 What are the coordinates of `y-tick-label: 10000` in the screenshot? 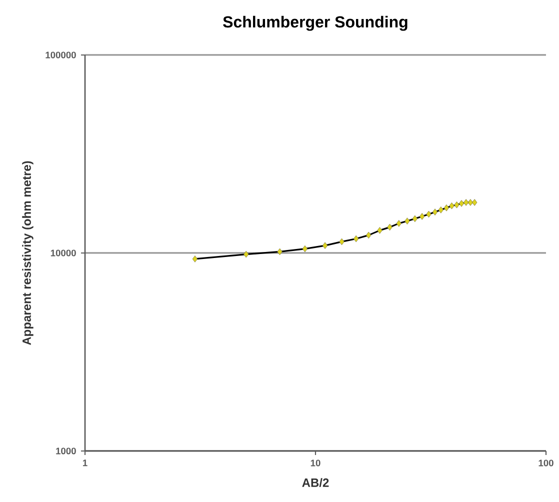 It's located at (63, 253).